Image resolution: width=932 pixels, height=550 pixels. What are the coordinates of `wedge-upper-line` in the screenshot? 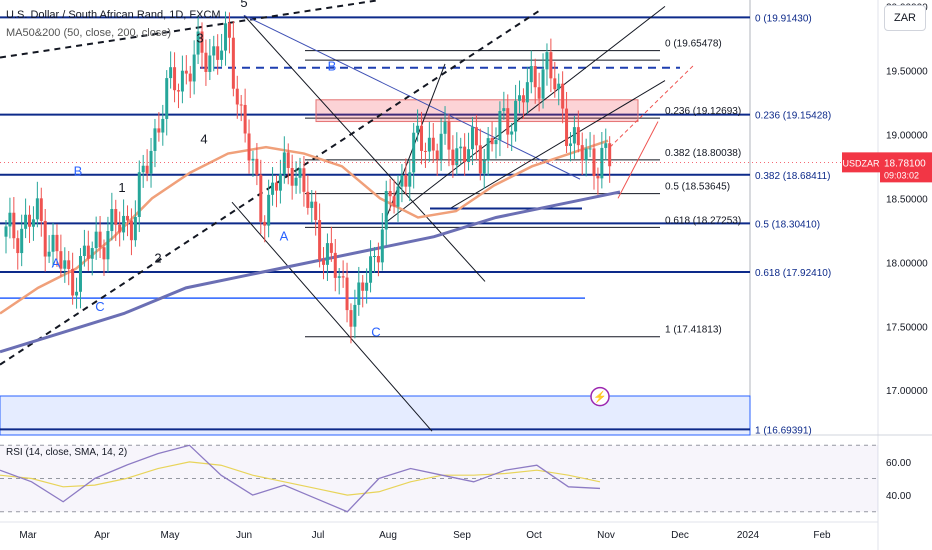 It's located at (412, 97).